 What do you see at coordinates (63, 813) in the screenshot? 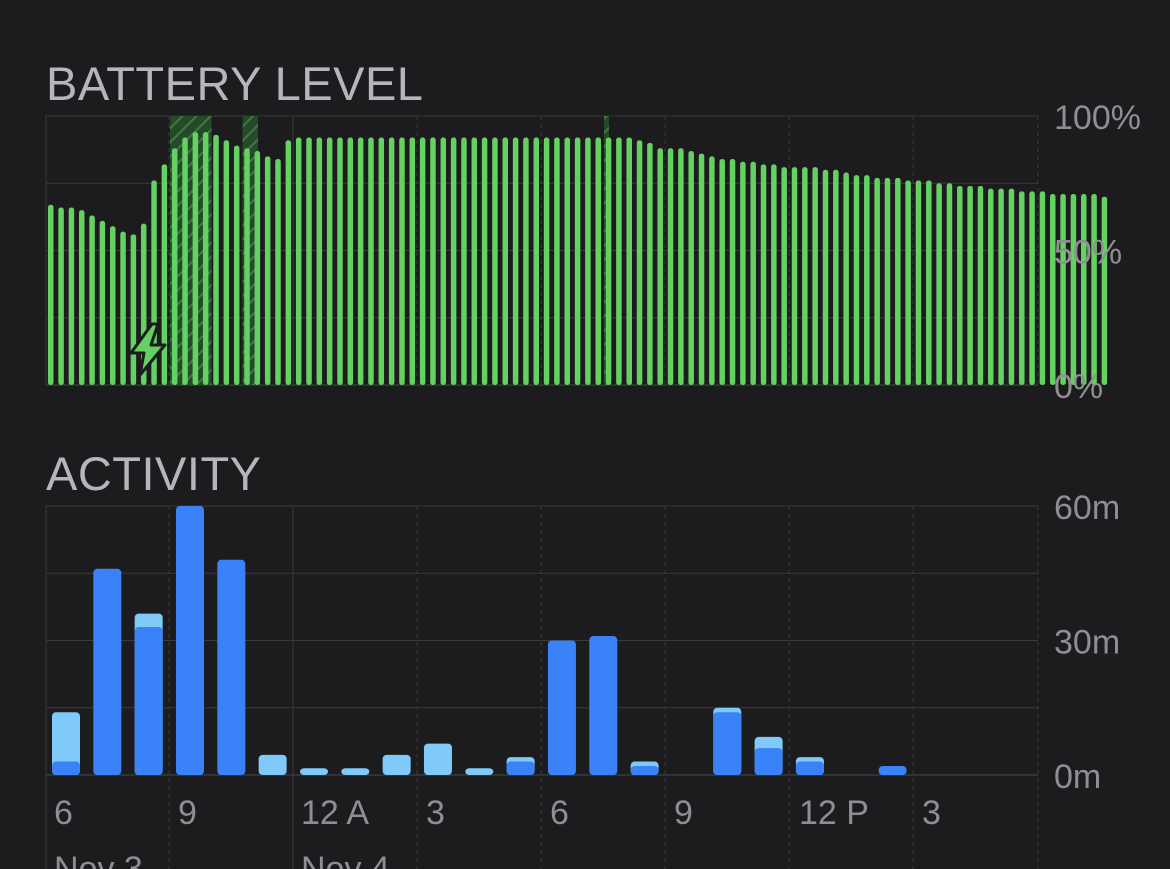
I see `x-tick-label: 6` at bounding box center [63, 813].